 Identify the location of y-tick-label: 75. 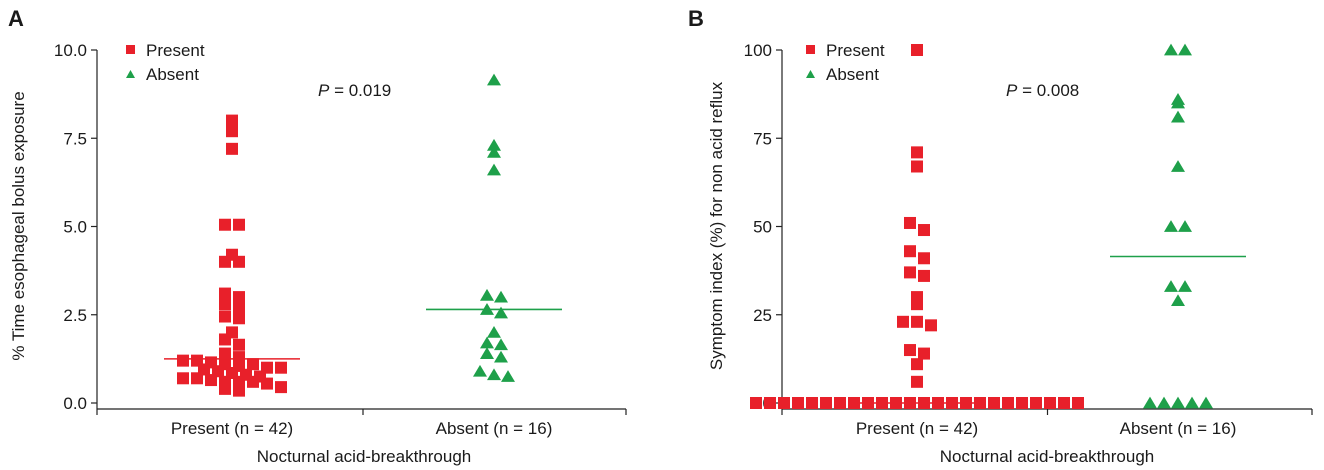
(762, 138).